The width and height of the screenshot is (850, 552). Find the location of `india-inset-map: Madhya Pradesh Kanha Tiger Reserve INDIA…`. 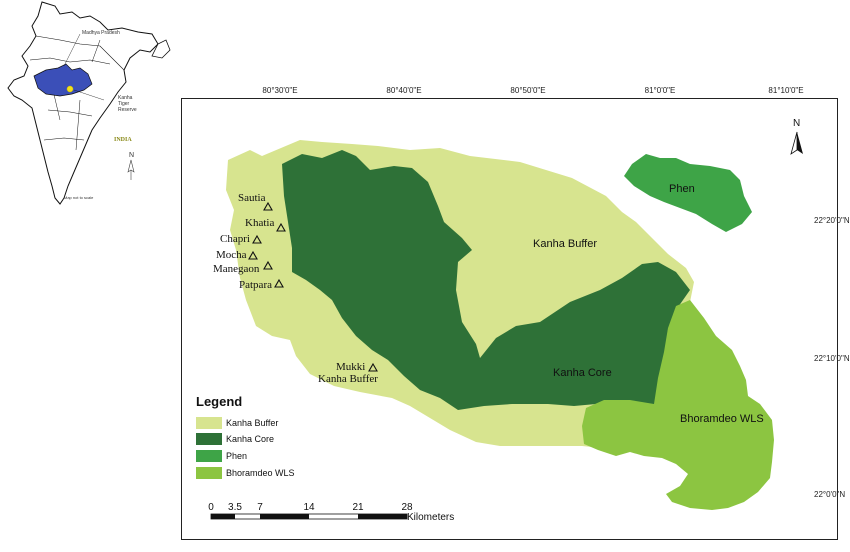

india-inset-map: Madhya Pradesh Kanha Tiger Reserve INDIA… is located at coordinates (87, 107).